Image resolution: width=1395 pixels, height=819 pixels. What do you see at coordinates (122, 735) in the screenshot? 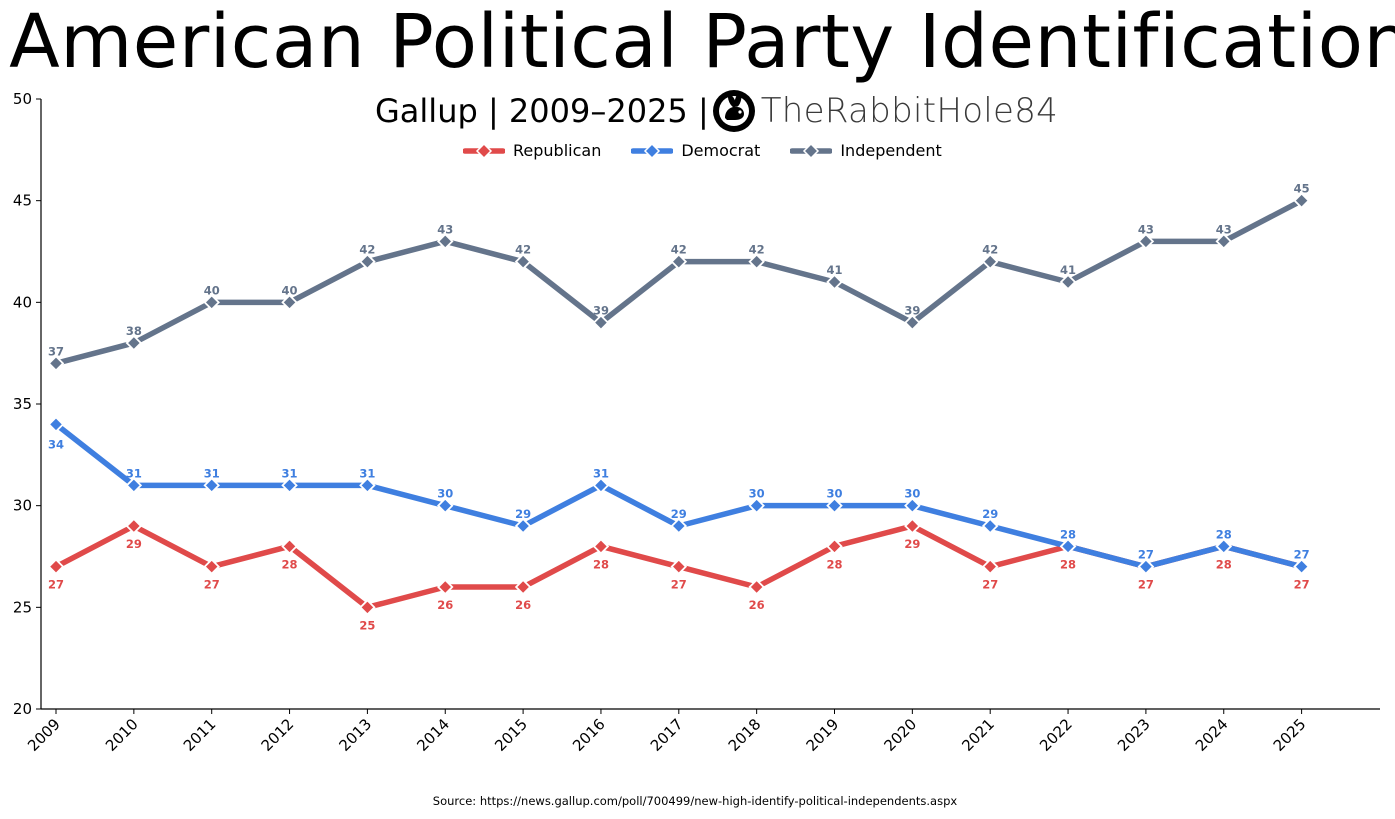
I see `x-tick-label: 2010` at bounding box center [122, 735].